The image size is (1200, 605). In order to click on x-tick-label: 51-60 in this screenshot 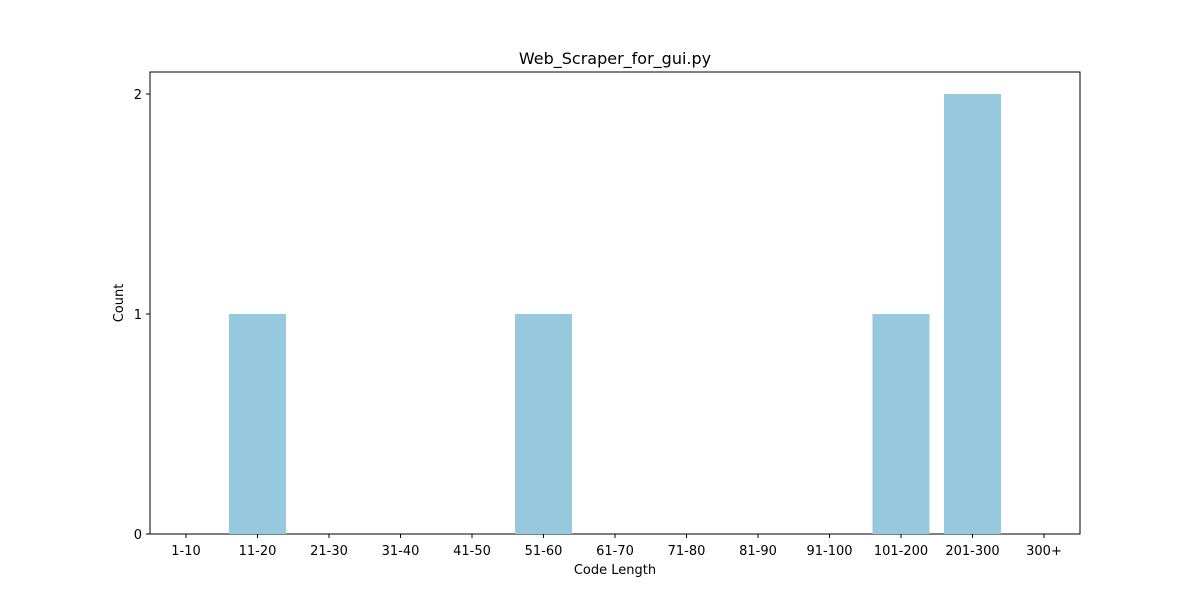, I will do `click(544, 551)`.